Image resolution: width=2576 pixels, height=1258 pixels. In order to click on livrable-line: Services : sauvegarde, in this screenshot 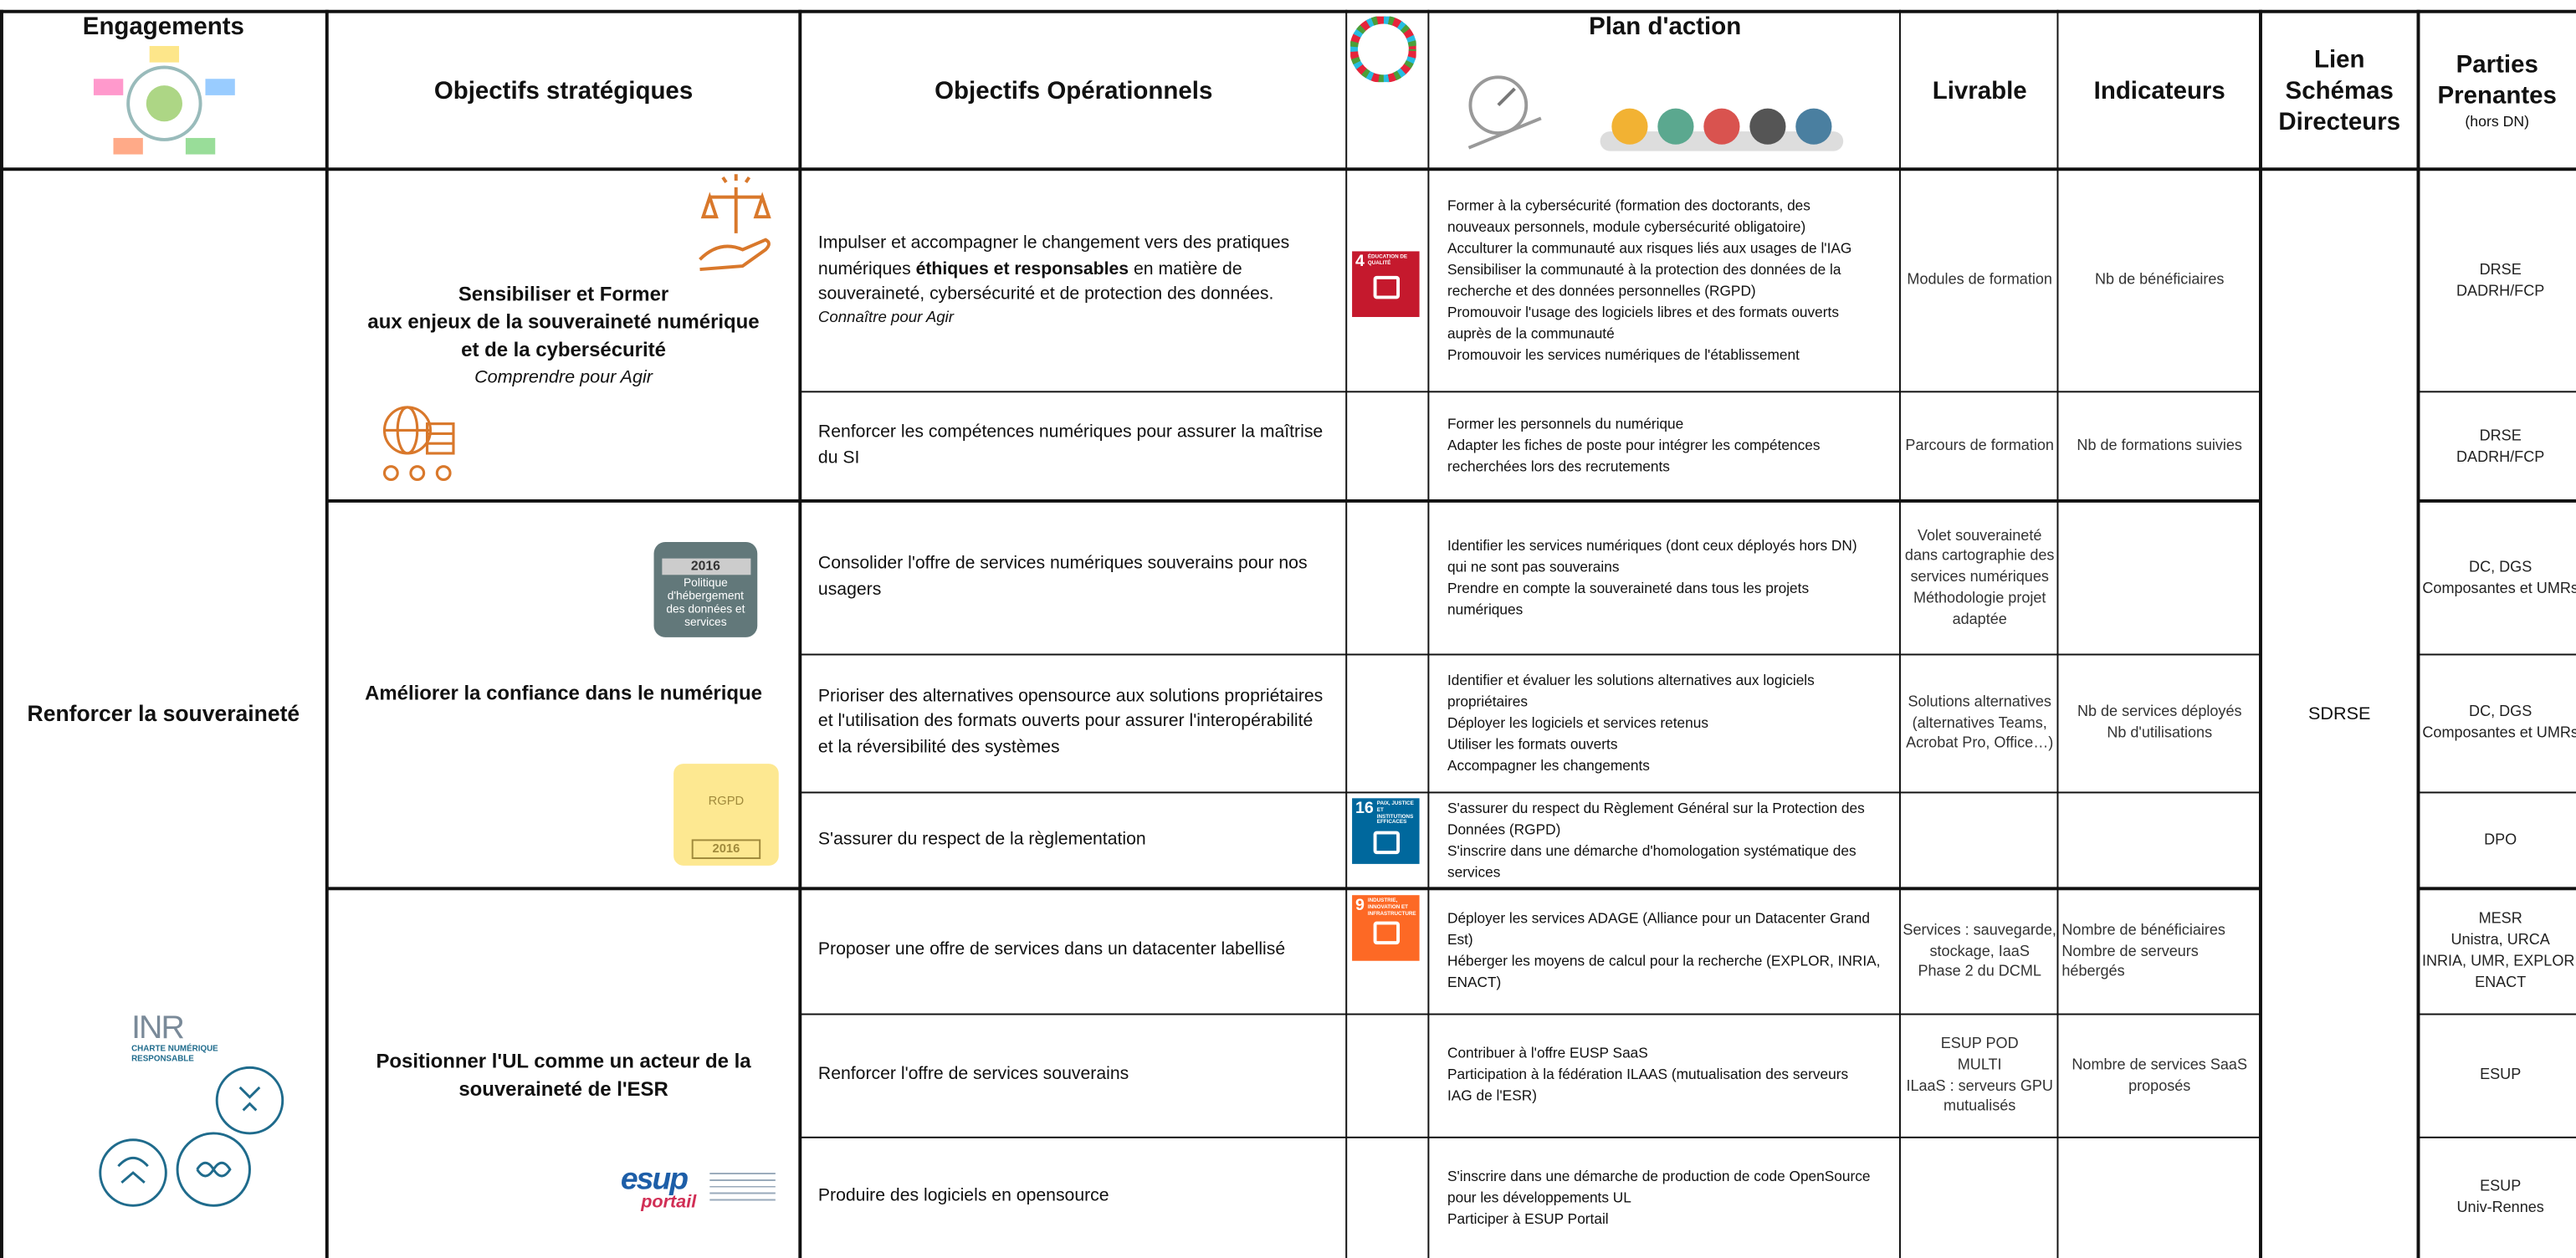, I will do `click(1980, 929)`.